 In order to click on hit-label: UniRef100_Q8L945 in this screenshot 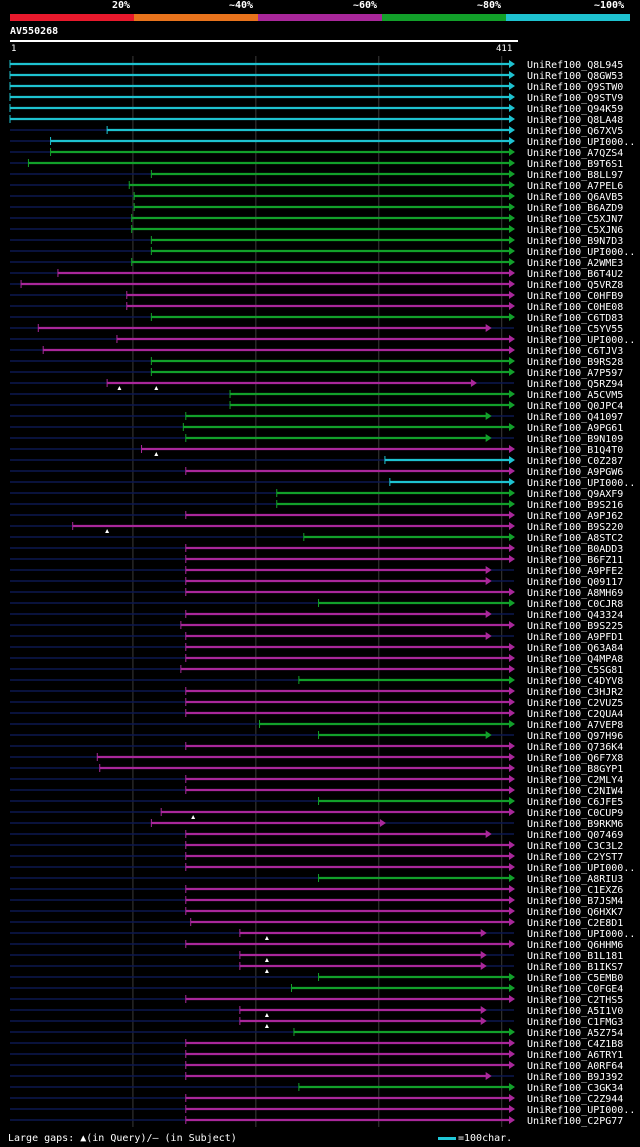, I will do `click(575, 65)`.